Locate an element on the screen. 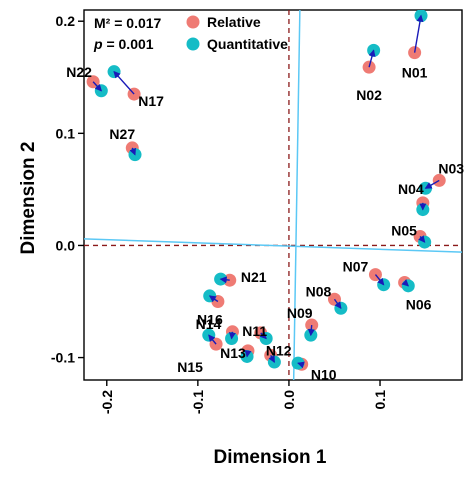 This screenshot has height=479, width=474. point-label-n05: N05 is located at coordinates (404, 230).